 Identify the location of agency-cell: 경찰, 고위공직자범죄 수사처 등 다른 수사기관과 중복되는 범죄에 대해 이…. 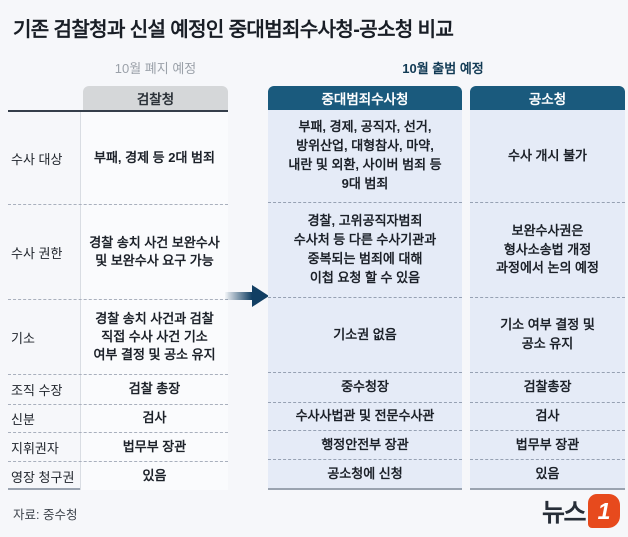
(365, 250).